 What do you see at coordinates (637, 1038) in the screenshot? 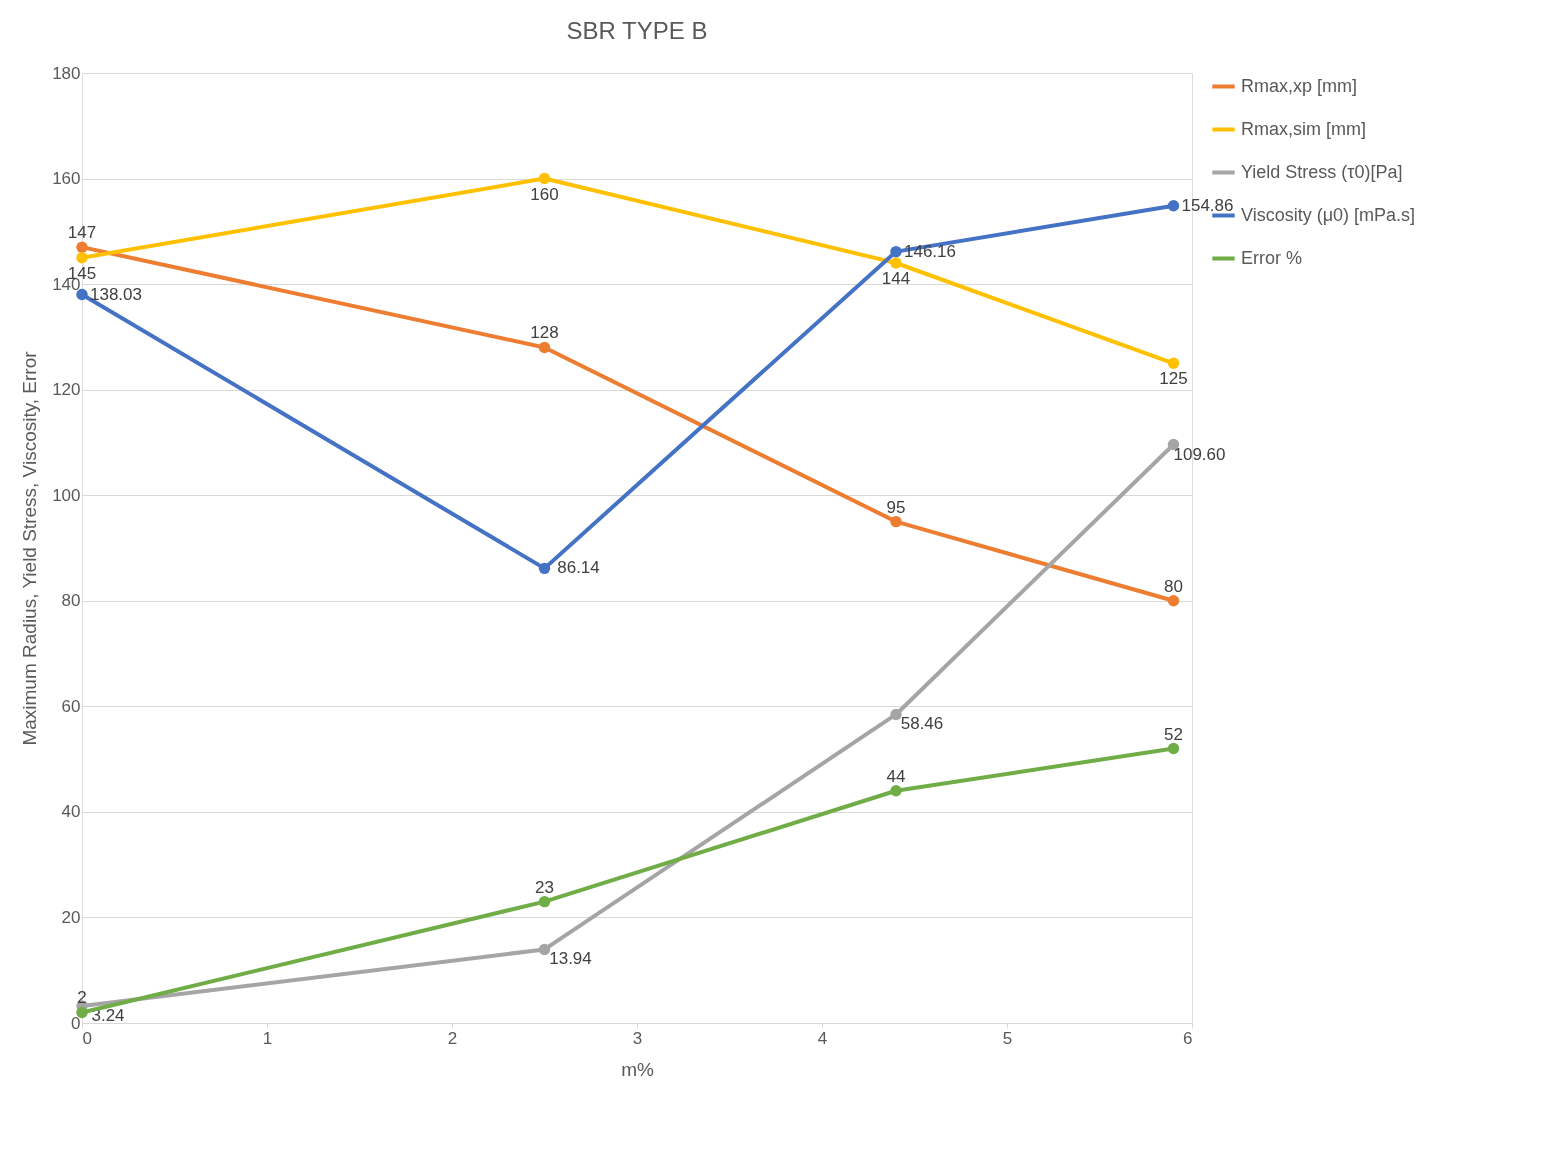
I see `x-tick-label: 3` at bounding box center [637, 1038].